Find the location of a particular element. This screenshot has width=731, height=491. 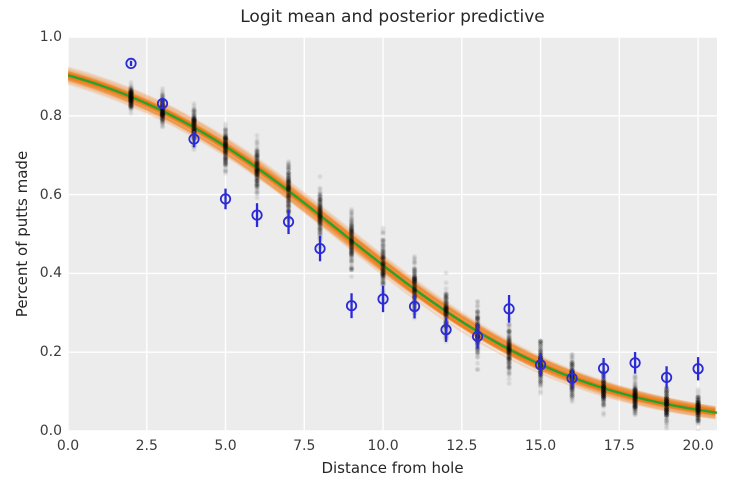

x-tick-label: 10.0 is located at coordinates (383, 446).